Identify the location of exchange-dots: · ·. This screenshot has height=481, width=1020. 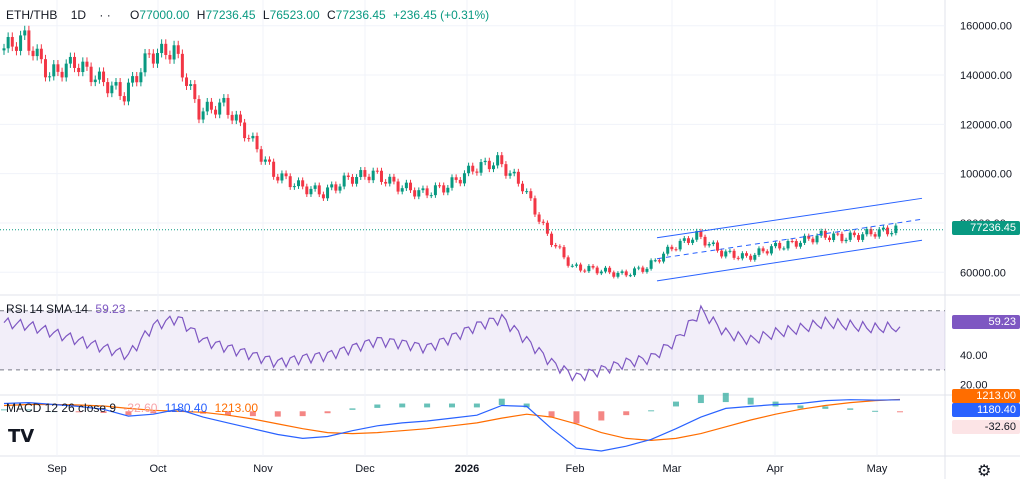
(105, 15).